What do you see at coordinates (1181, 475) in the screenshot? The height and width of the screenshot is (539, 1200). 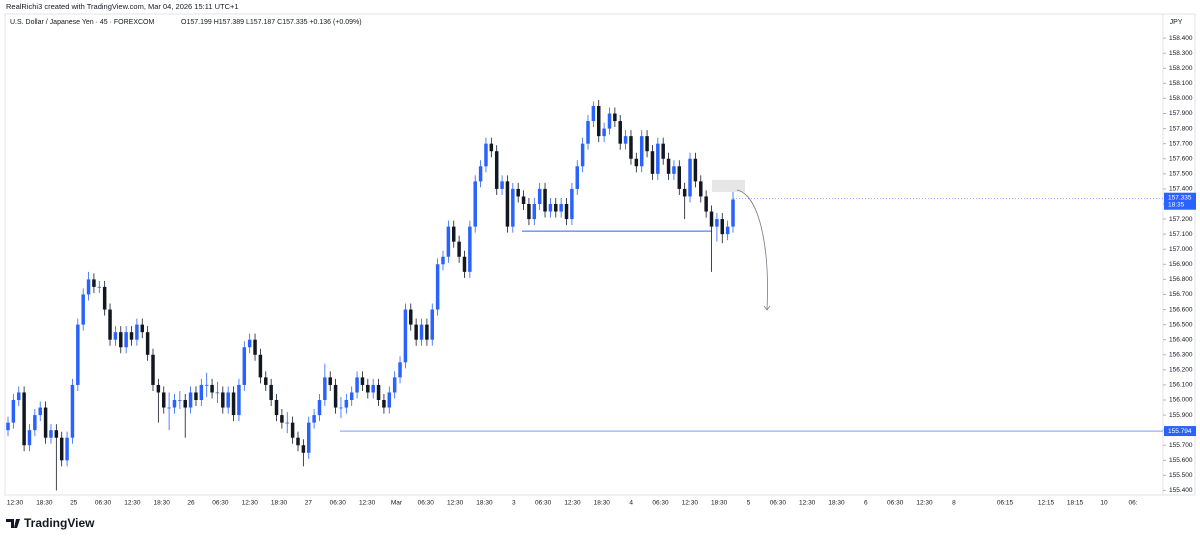 I see `y-tick-label: 155.500` at bounding box center [1181, 475].